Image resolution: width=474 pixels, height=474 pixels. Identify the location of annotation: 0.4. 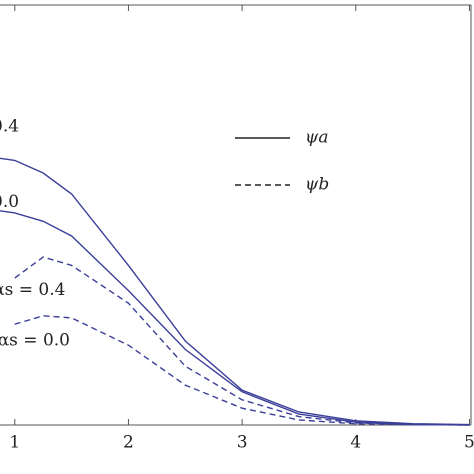
(9, 126).